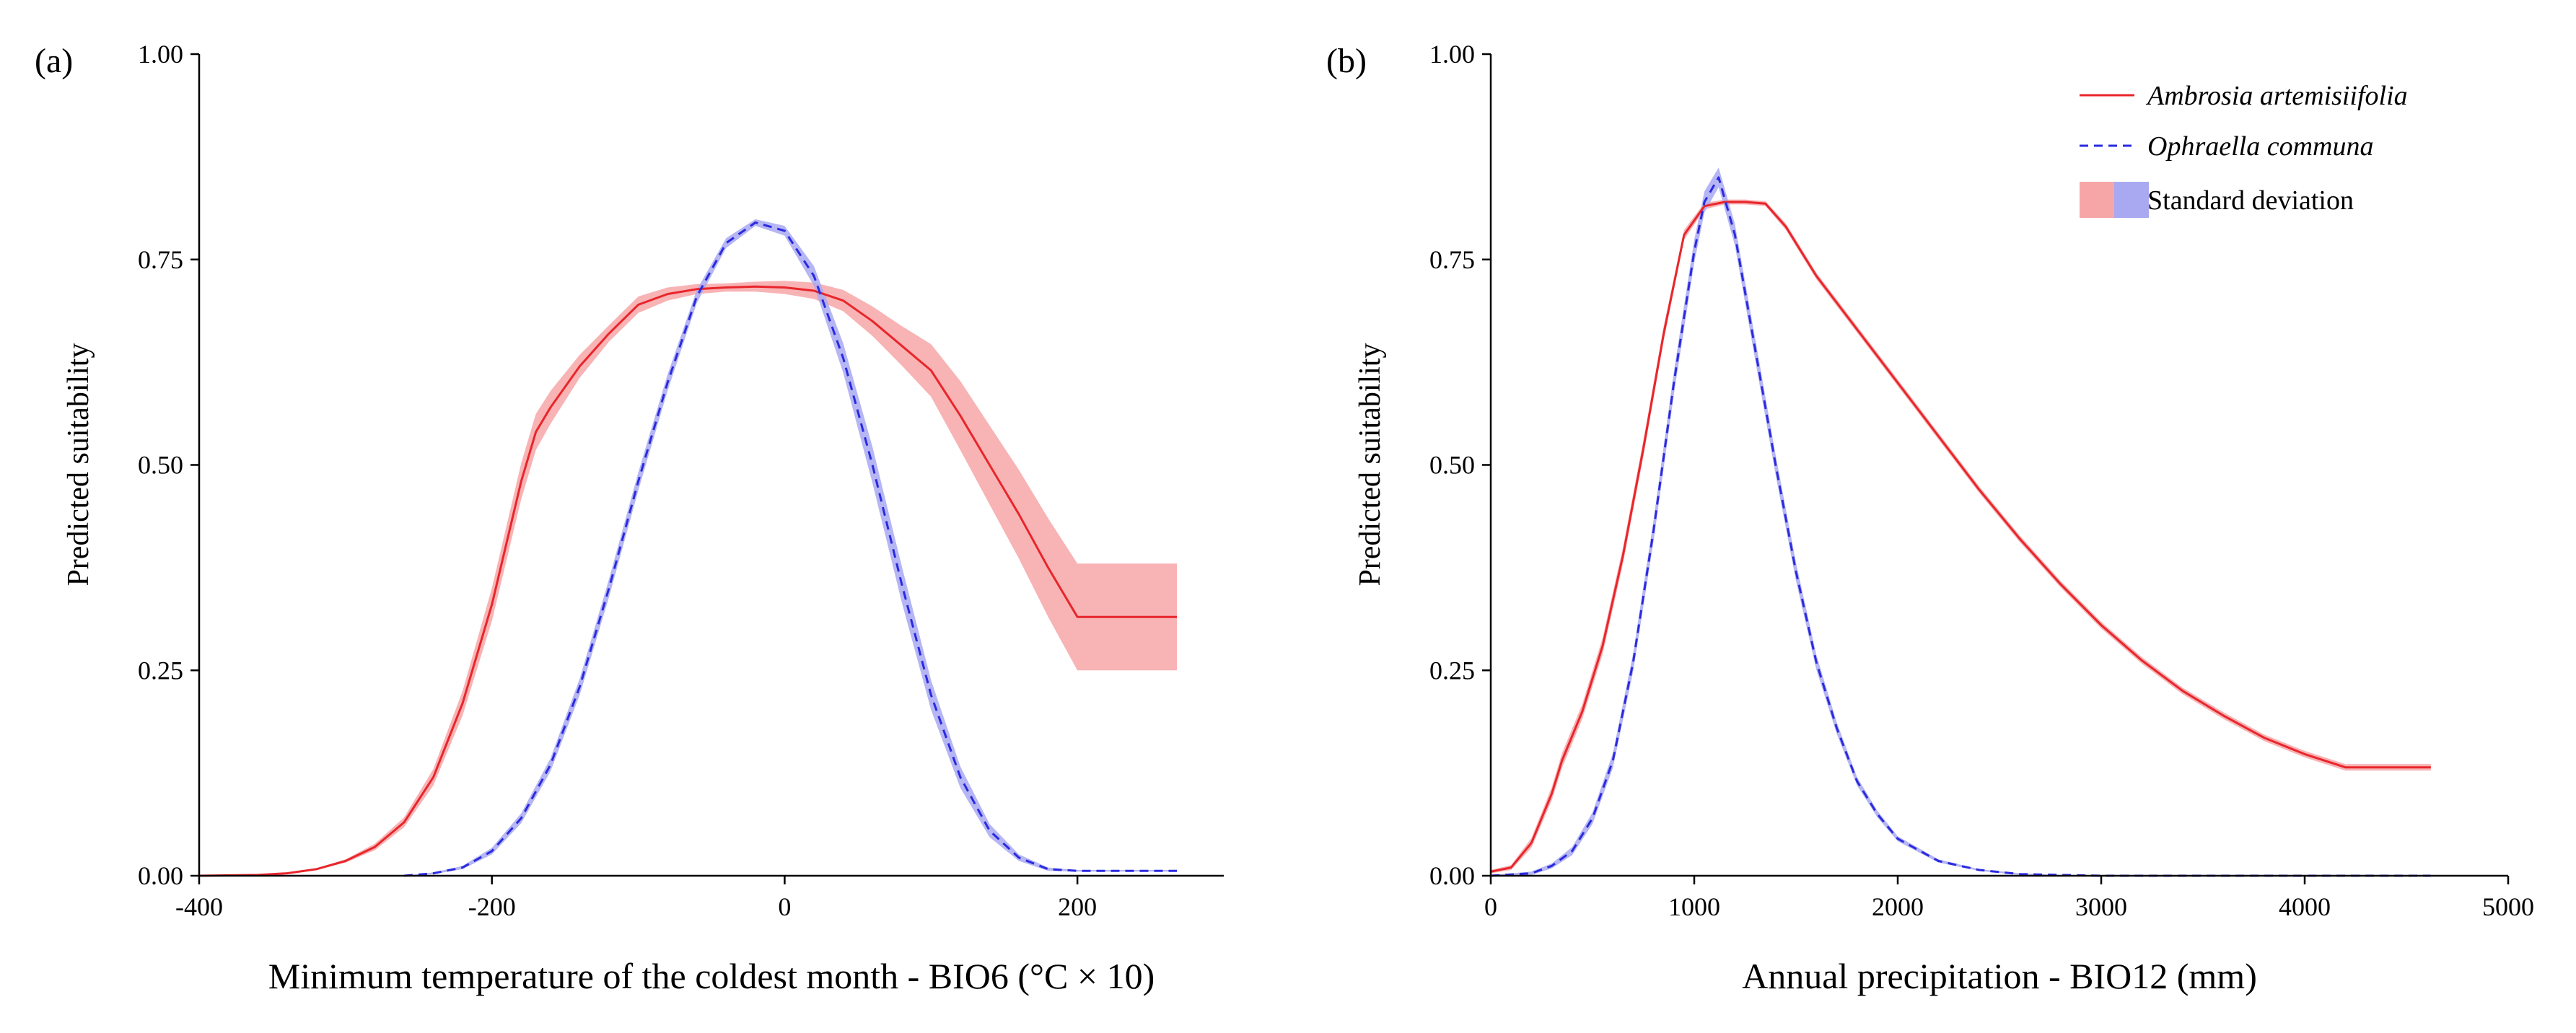  What do you see at coordinates (1452, 875) in the screenshot?
I see `panel-b-ytick-label: 0.00` at bounding box center [1452, 875].